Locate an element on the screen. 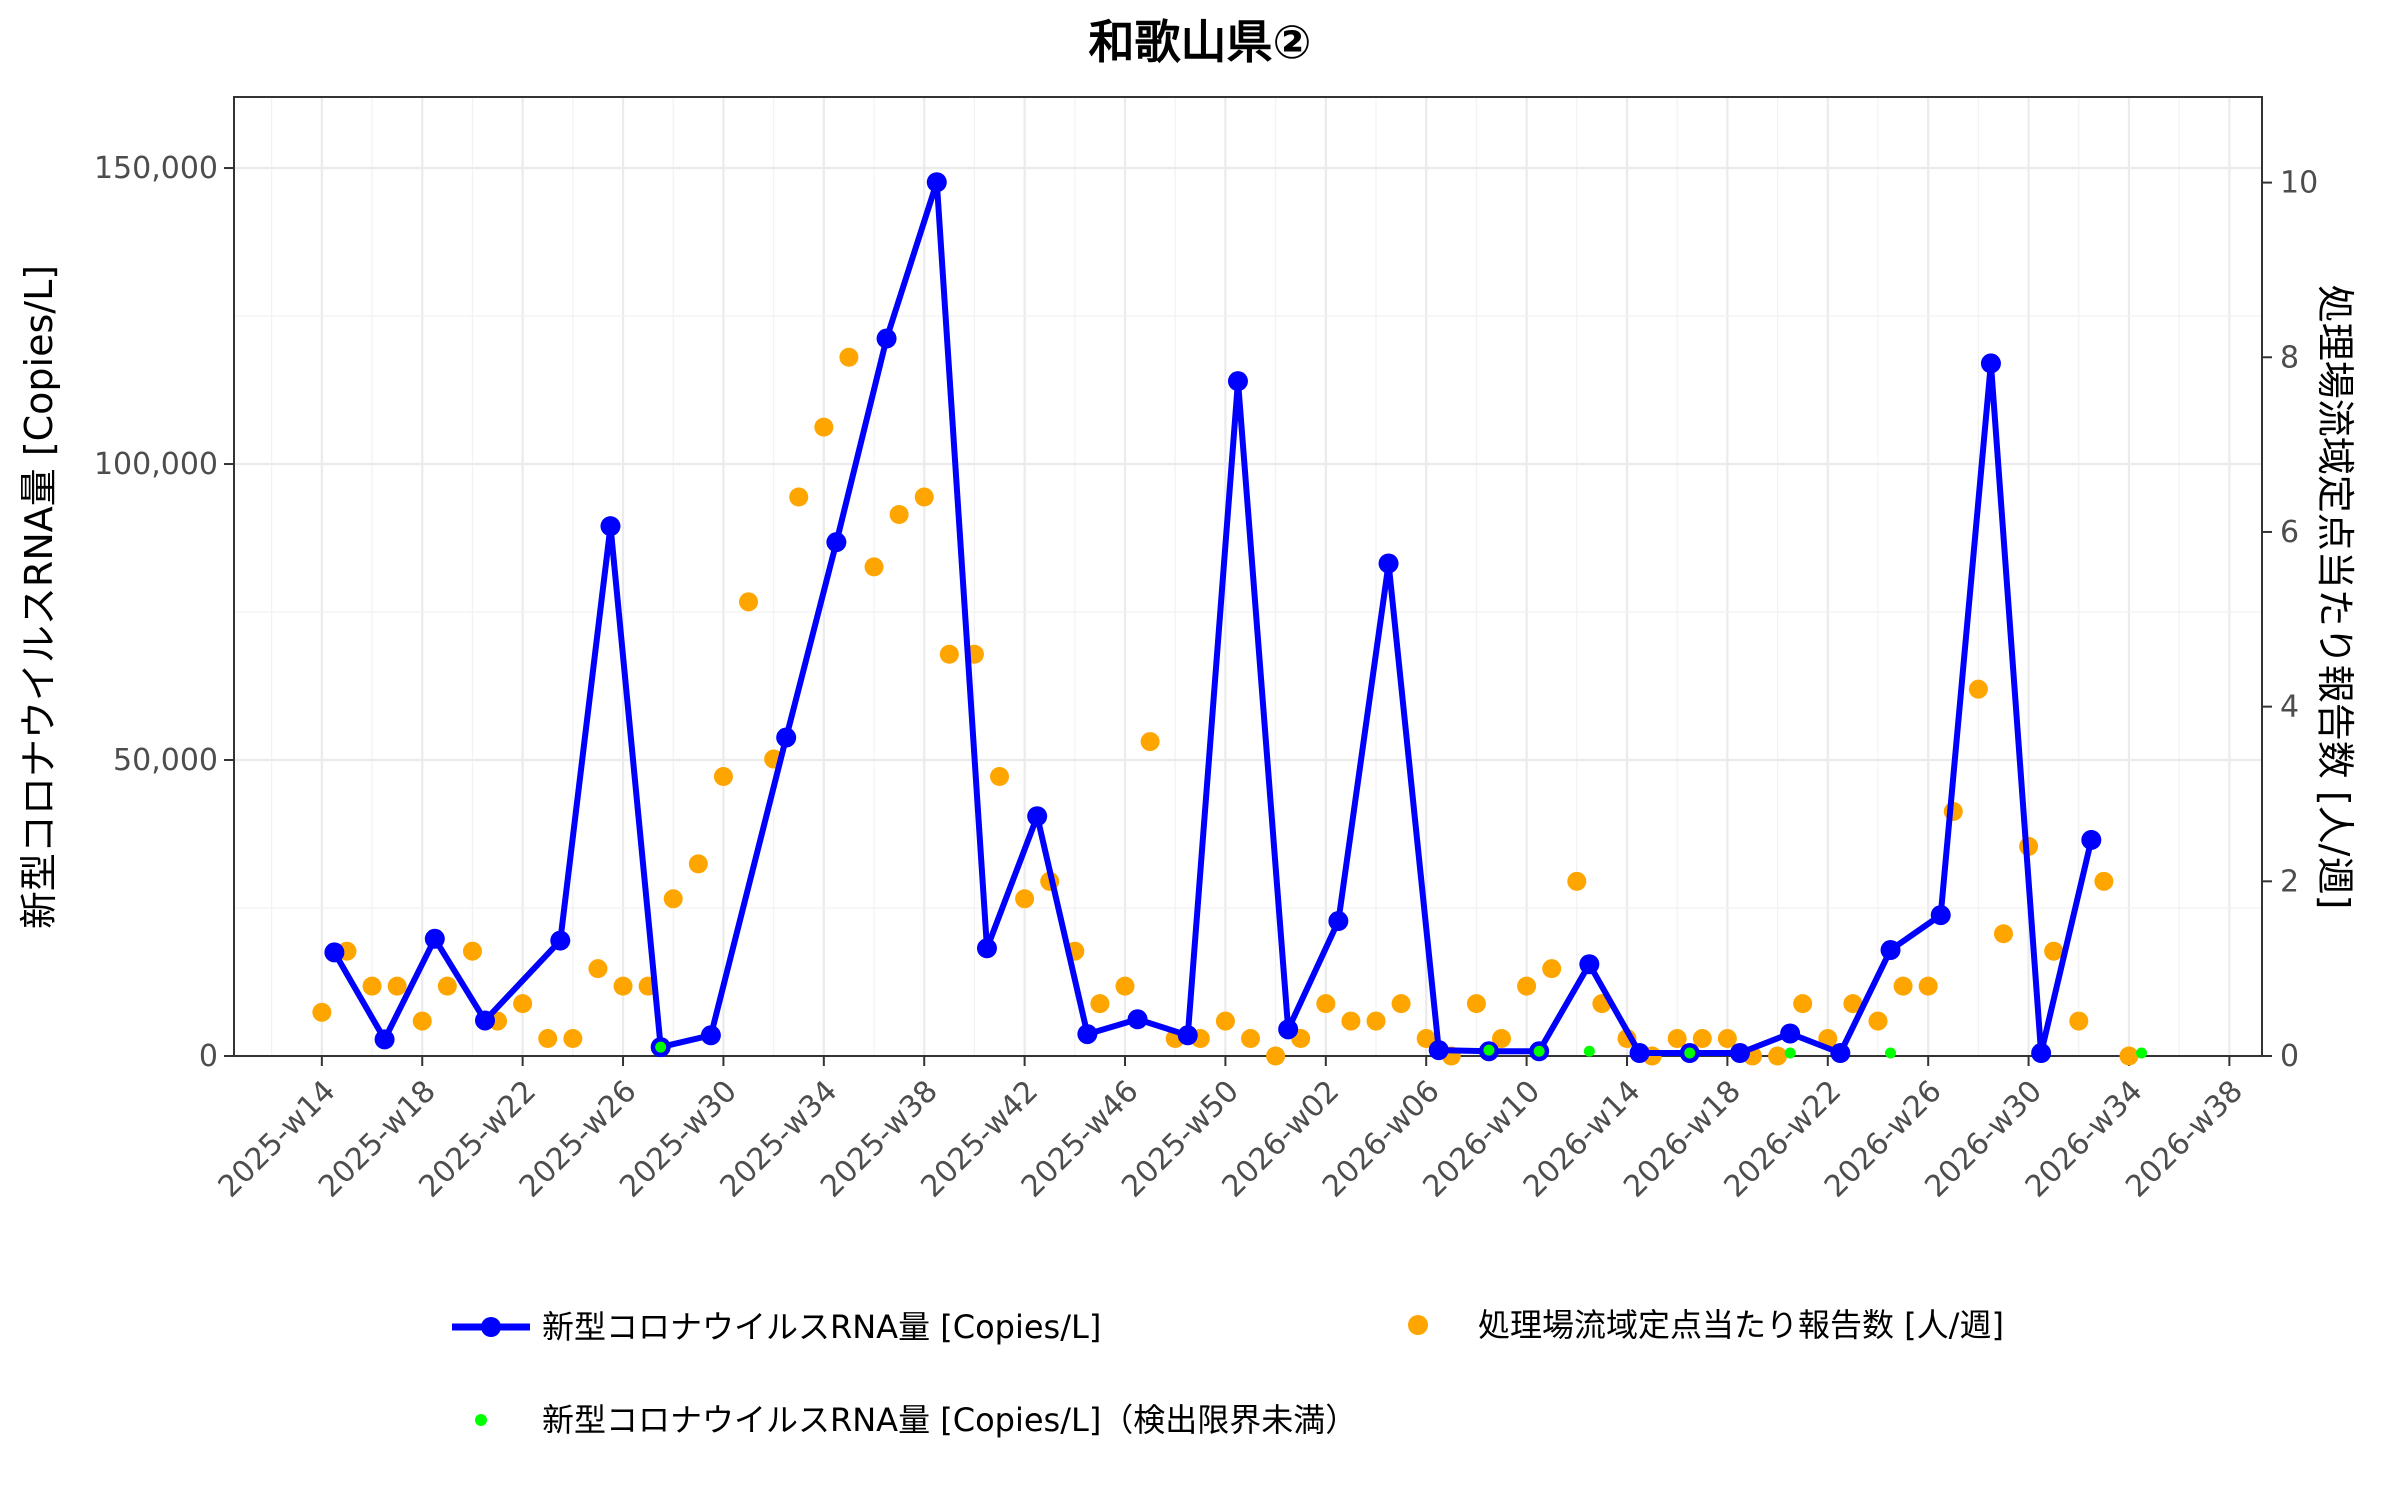 The width and height of the screenshot is (2400, 1500). legend-label-rna: 新型コロナウイルスRNA量 [Copies/L] is located at coordinates (821, 1327).